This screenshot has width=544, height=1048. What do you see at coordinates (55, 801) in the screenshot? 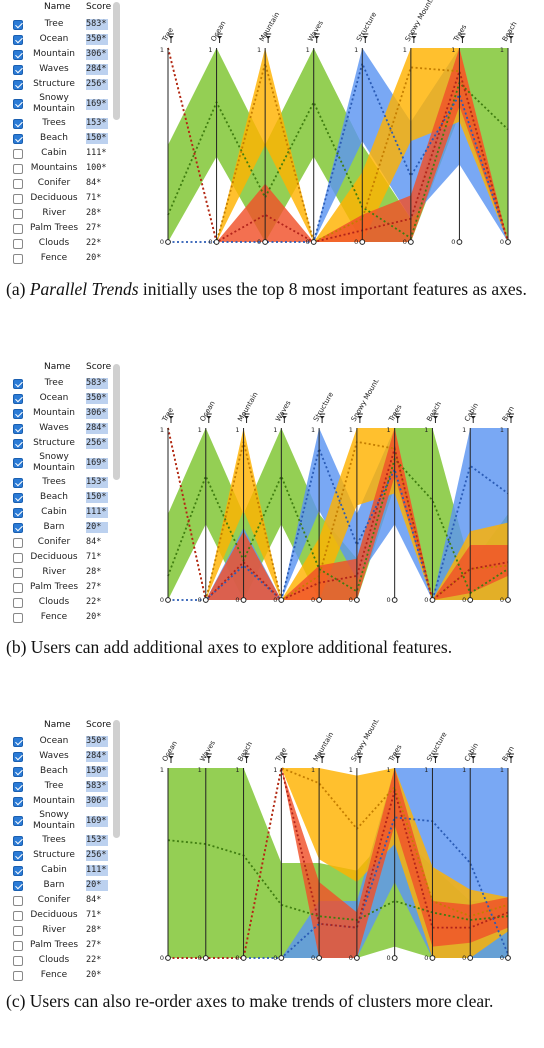
I see `feature-row: Mountain 306*` at bounding box center [55, 801].